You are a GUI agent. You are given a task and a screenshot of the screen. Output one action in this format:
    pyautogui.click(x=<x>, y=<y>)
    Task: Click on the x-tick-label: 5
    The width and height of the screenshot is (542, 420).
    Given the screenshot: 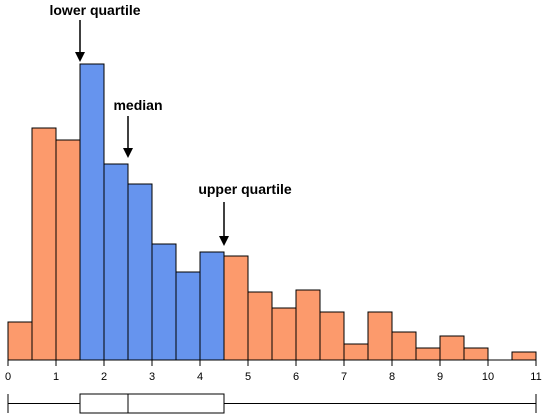 What is the action you would take?
    pyautogui.click(x=248, y=377)
    